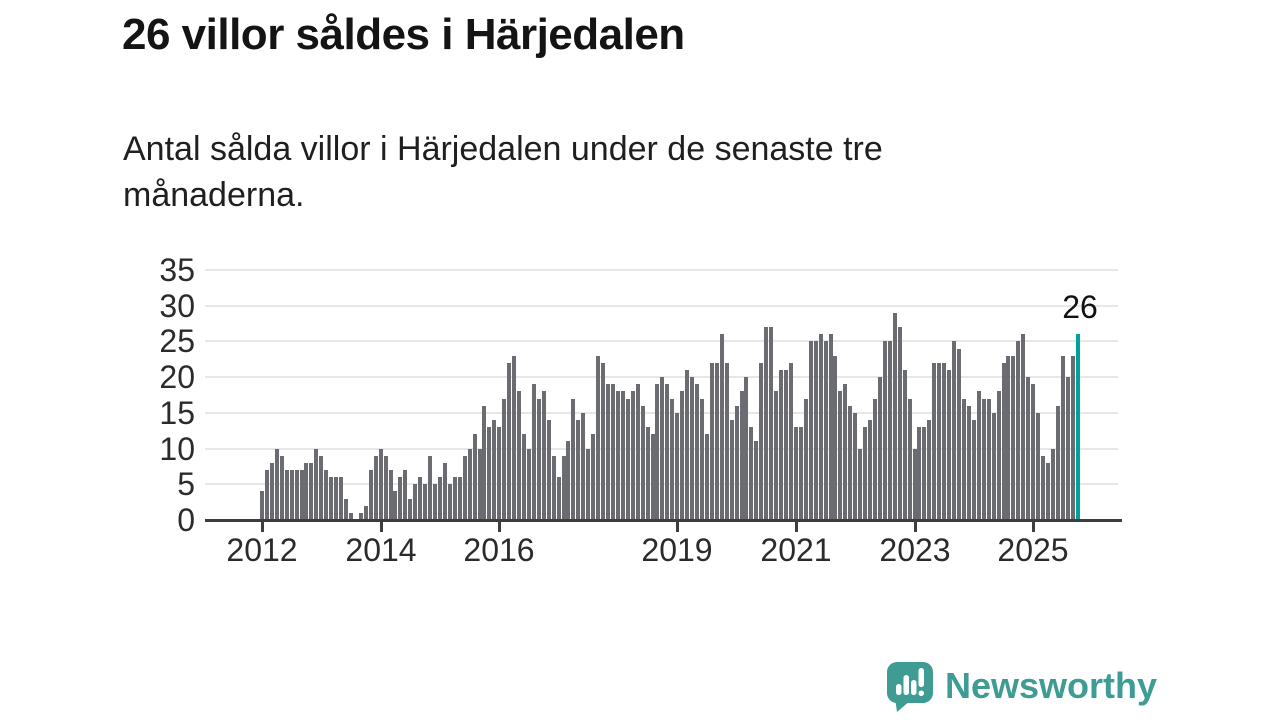  I want to click on newsworthy-wordmark: Newsworthy, so click(1050, 685).